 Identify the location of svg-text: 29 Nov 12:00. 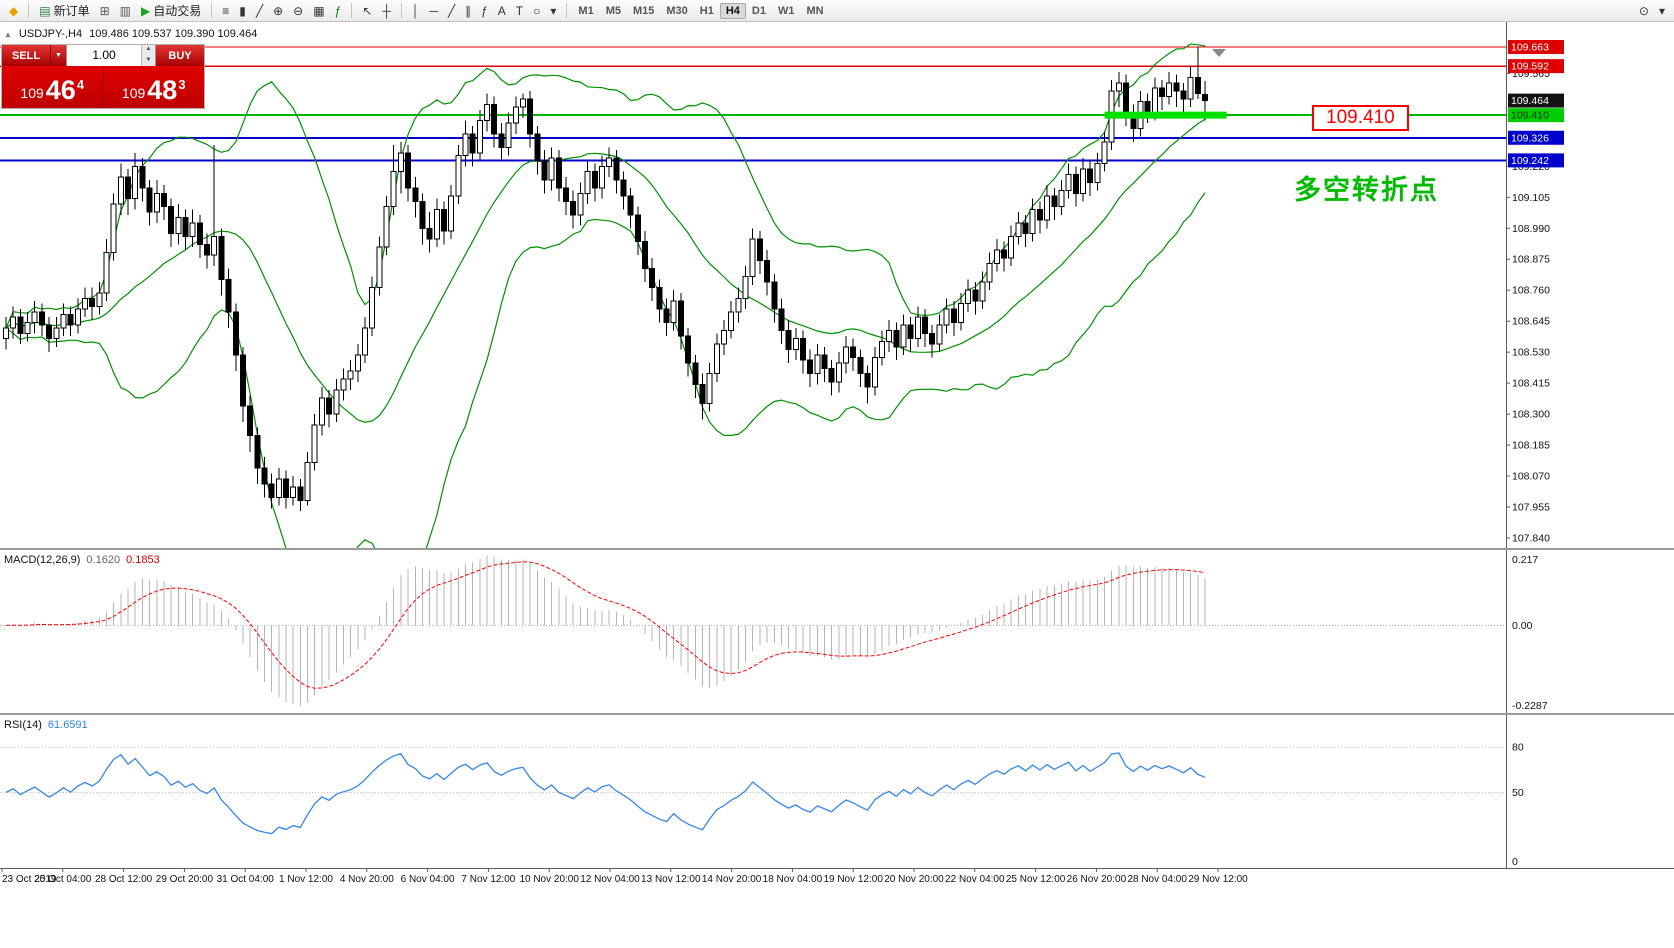
(1218, 879).